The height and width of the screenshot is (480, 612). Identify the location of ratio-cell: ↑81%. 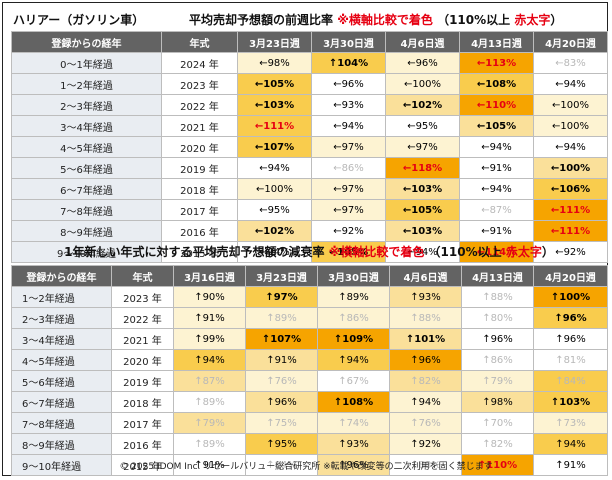
(570, 360).